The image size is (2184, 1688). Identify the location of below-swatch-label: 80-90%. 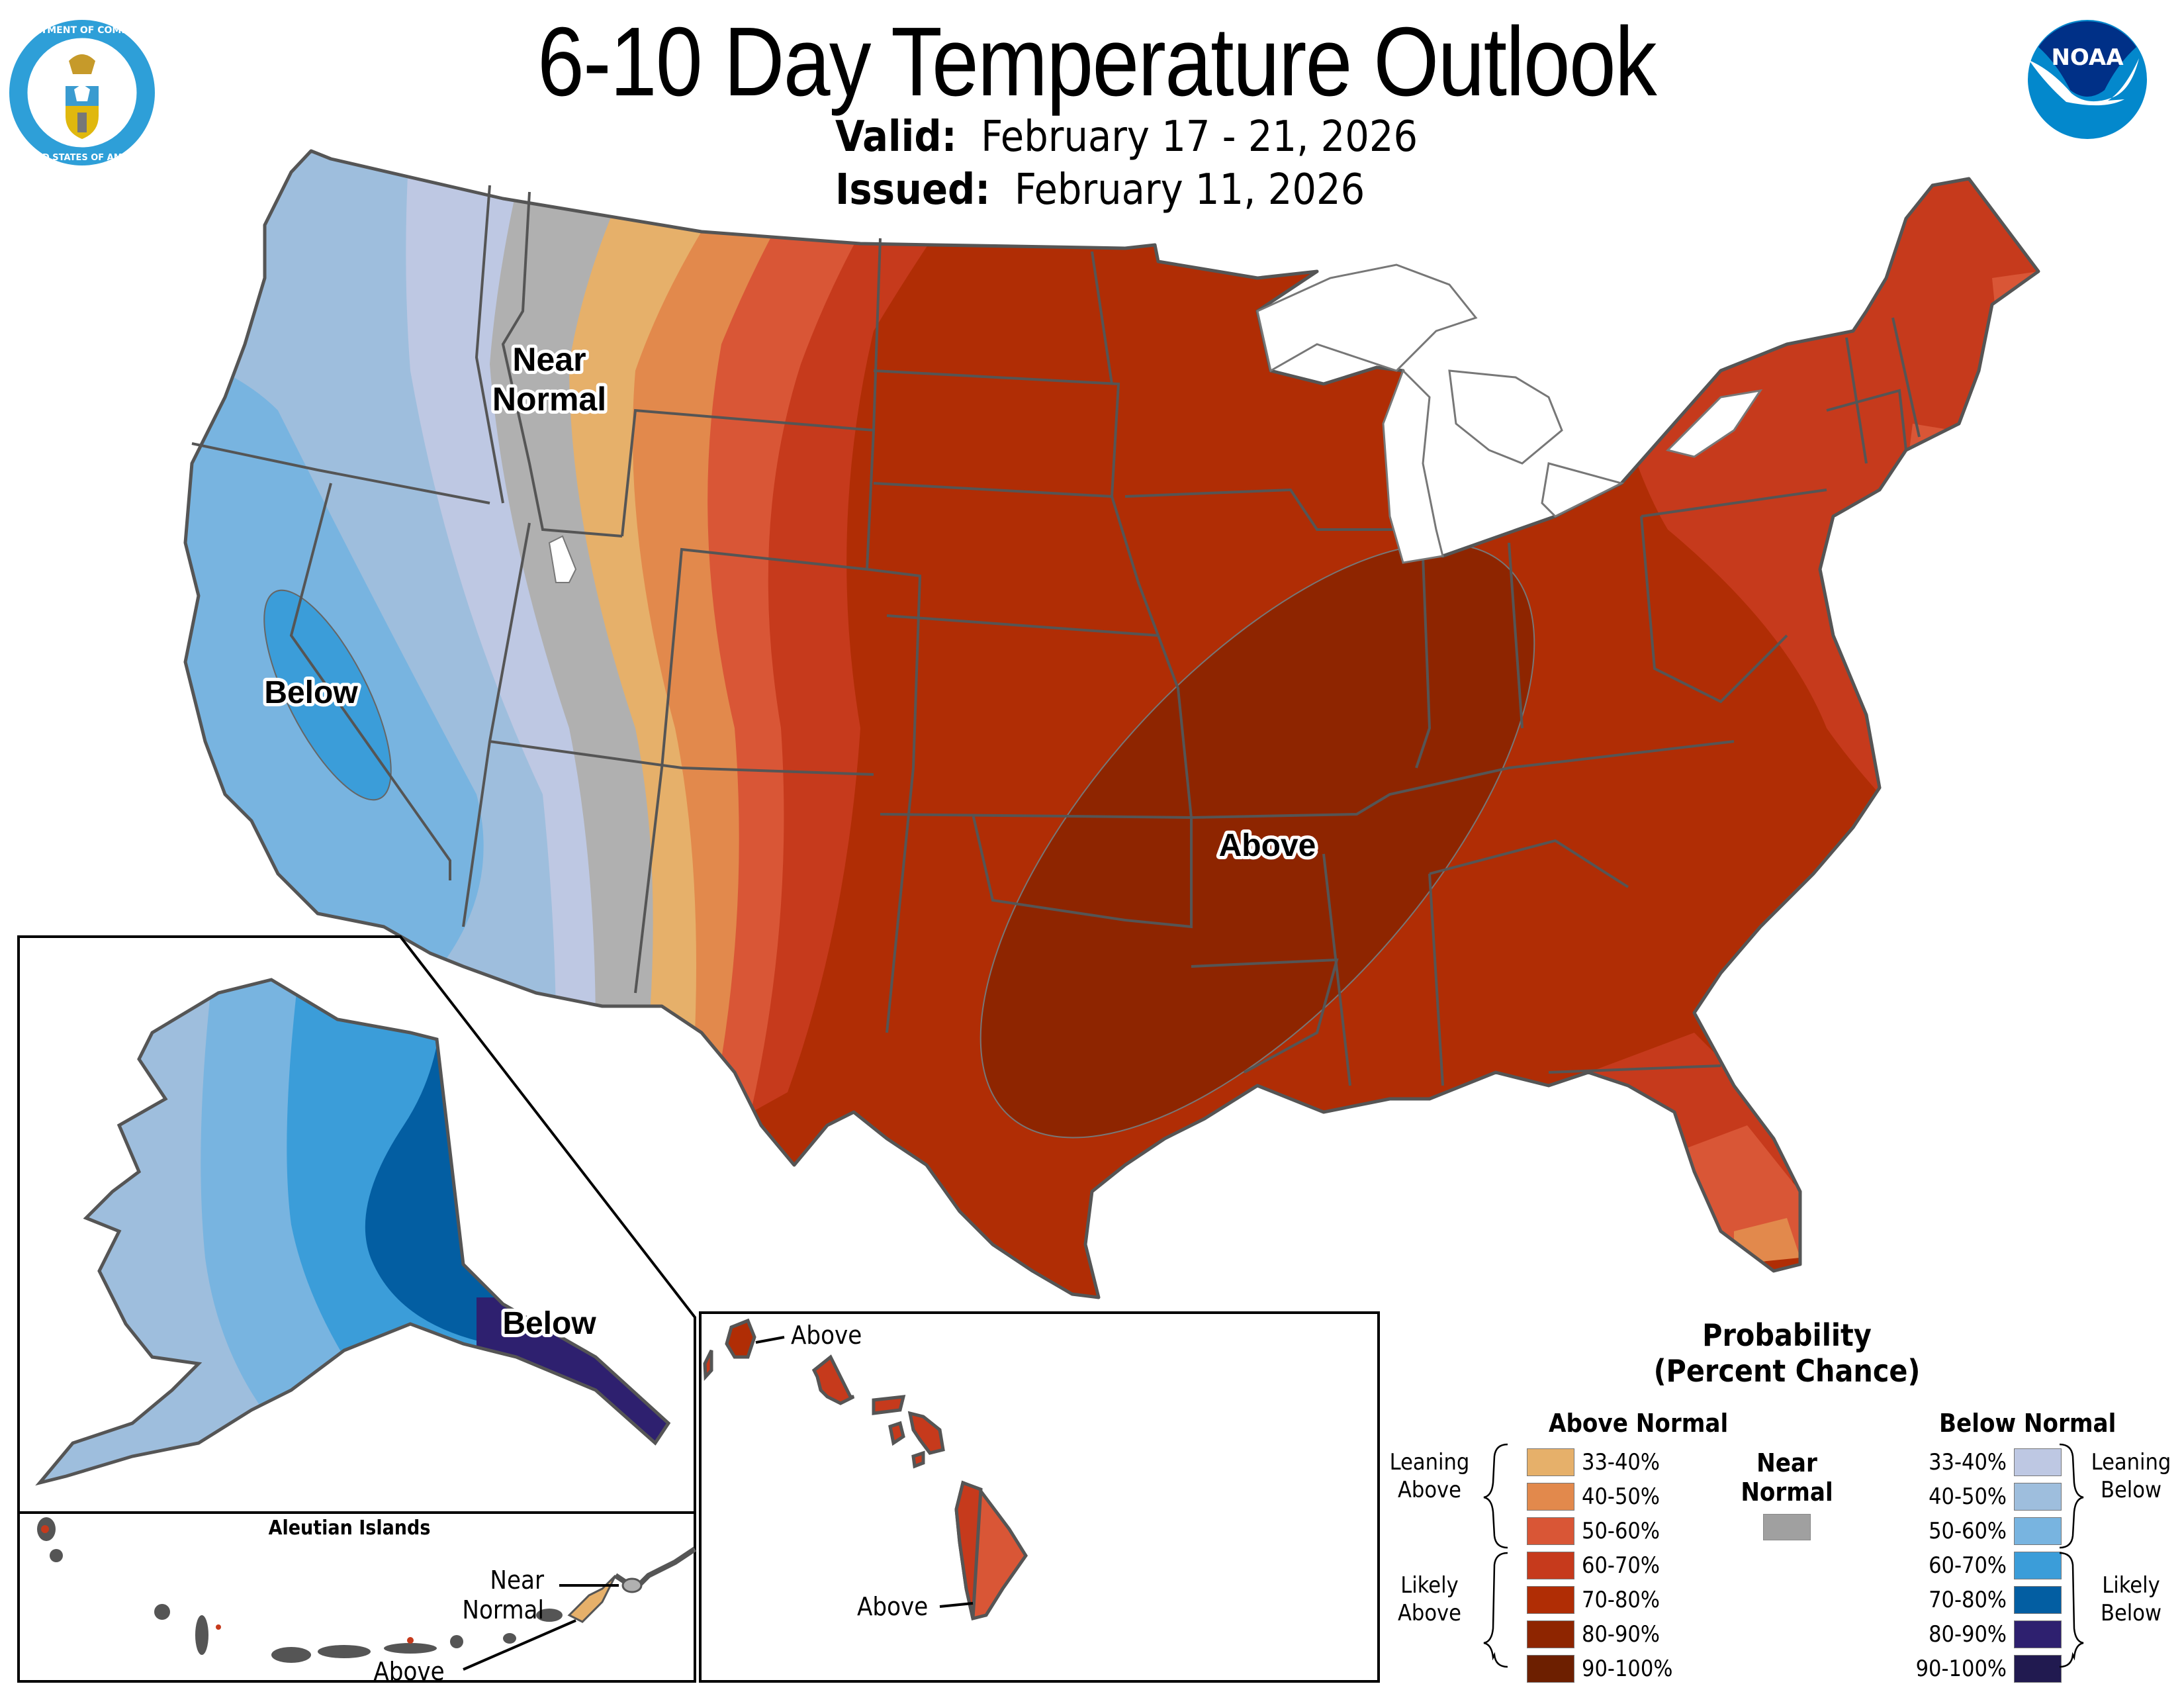
(1968, 1634).